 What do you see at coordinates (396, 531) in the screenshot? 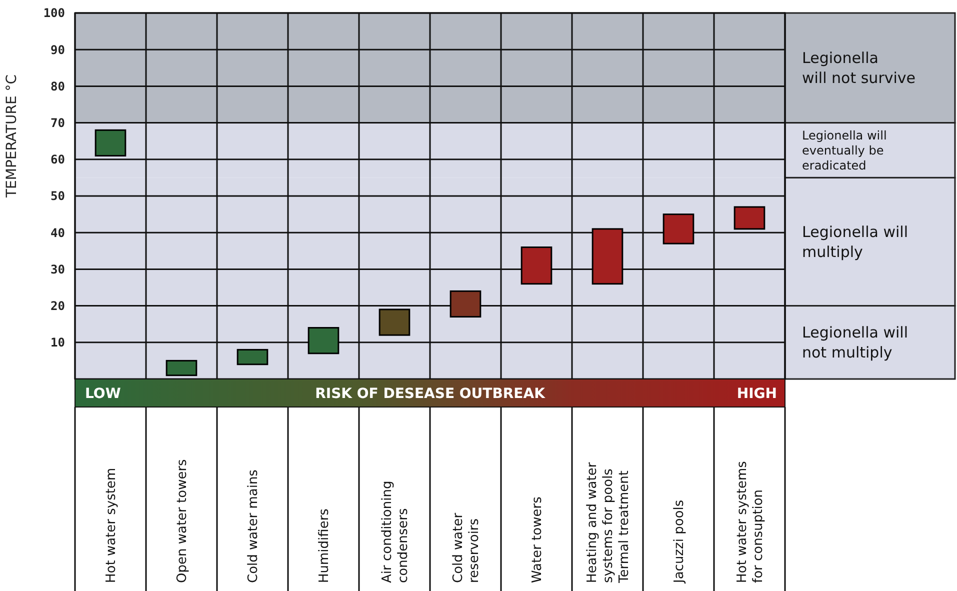
I see `x-tick-label: Air conditioning condensers` at bounding box center [396, 531].